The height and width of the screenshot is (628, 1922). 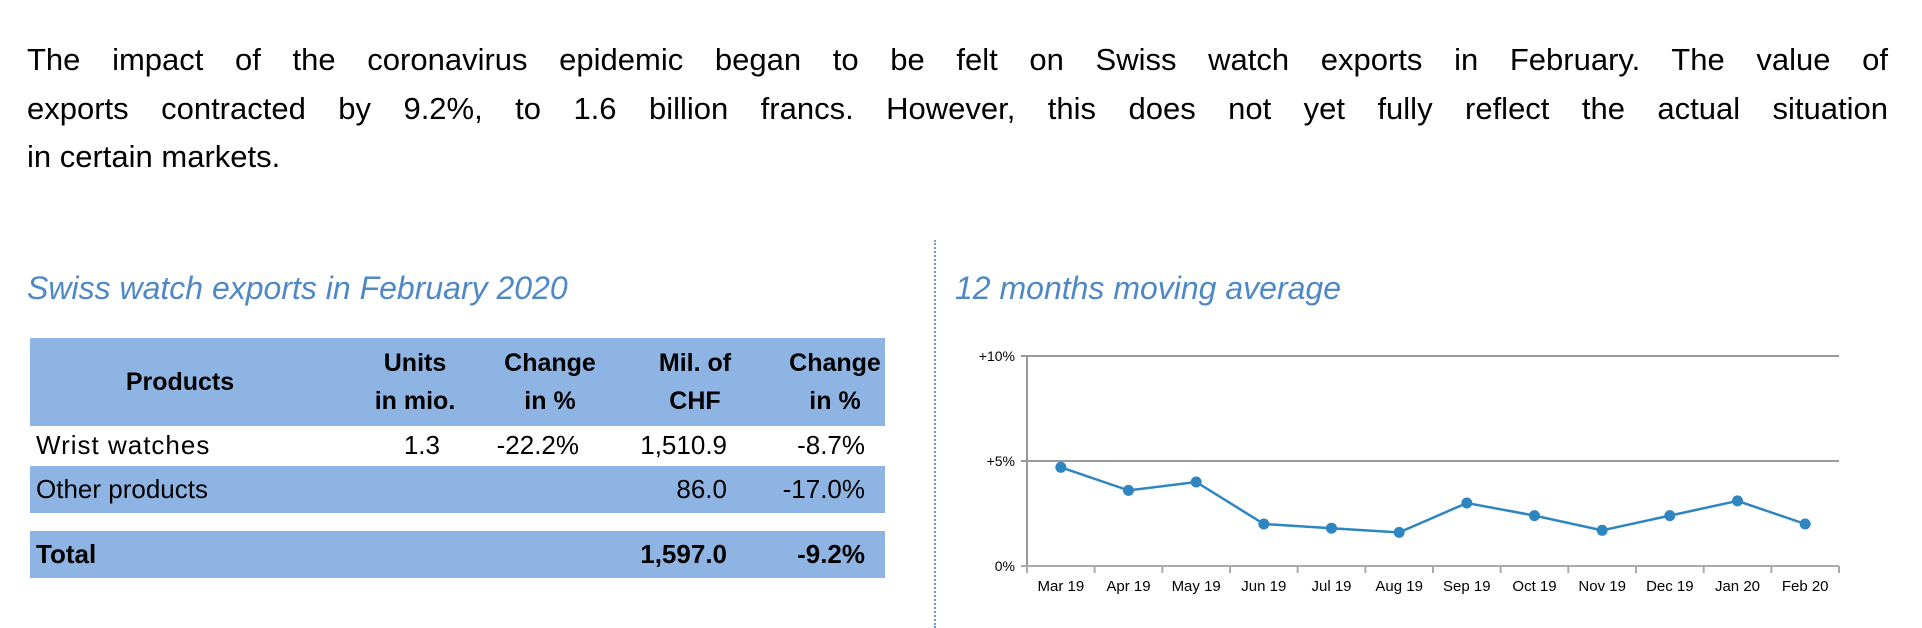 I want to click on x-tick-label: Feb 20, so click(x=1805, y=586).